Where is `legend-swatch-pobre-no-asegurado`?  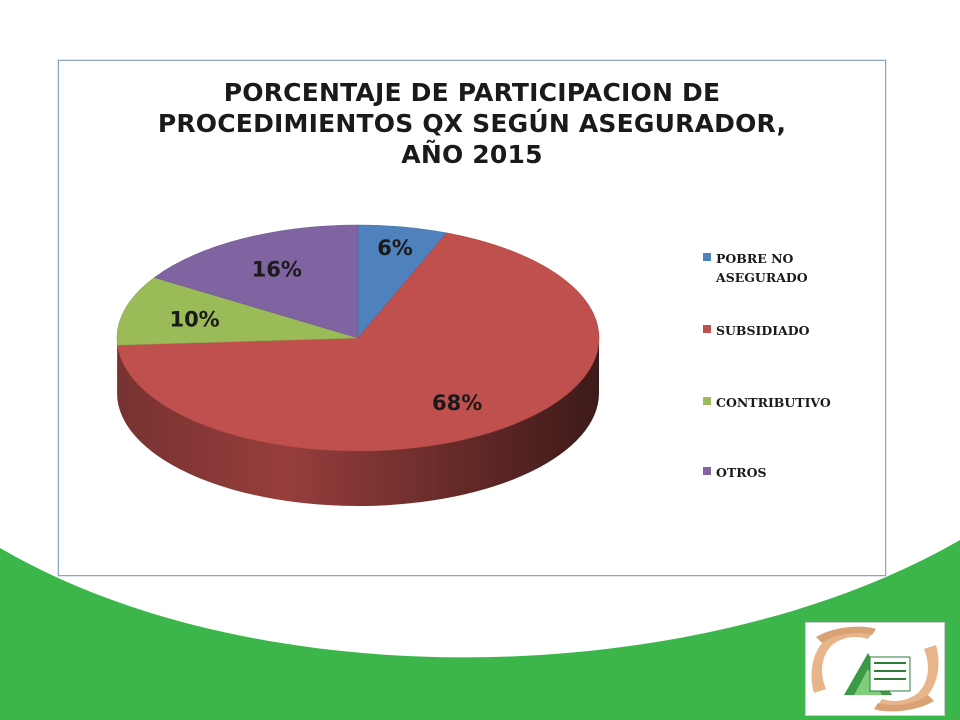 legend-swatch-pobre-no-asegurado is located at coordinates (707, 257).